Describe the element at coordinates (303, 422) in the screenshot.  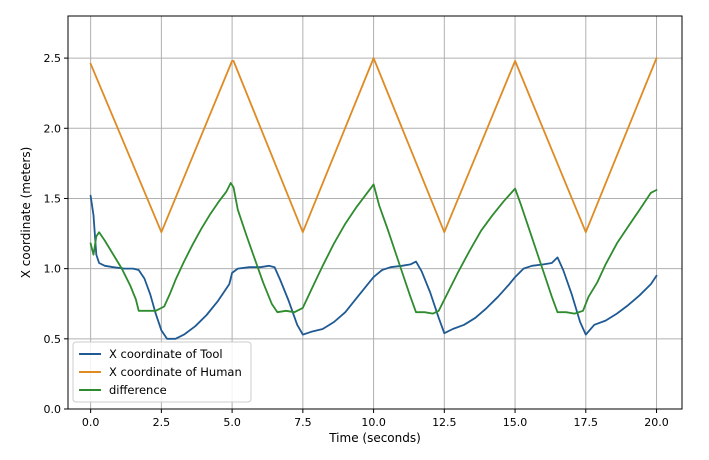
I see `x-tick-label: 7.5` at that location.